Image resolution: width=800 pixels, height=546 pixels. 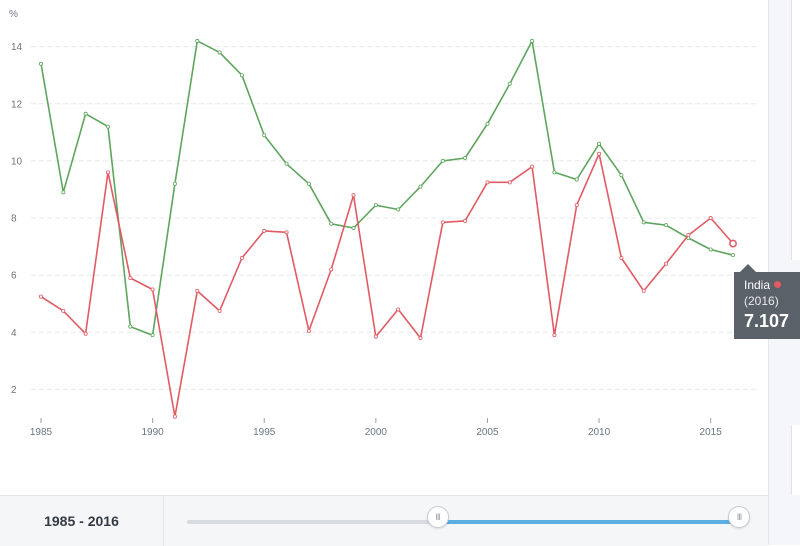 What do you see at coordinates (17, 47) in the screenshot?
I see `y-tick-label: 14` at bounding box center [17, 47].